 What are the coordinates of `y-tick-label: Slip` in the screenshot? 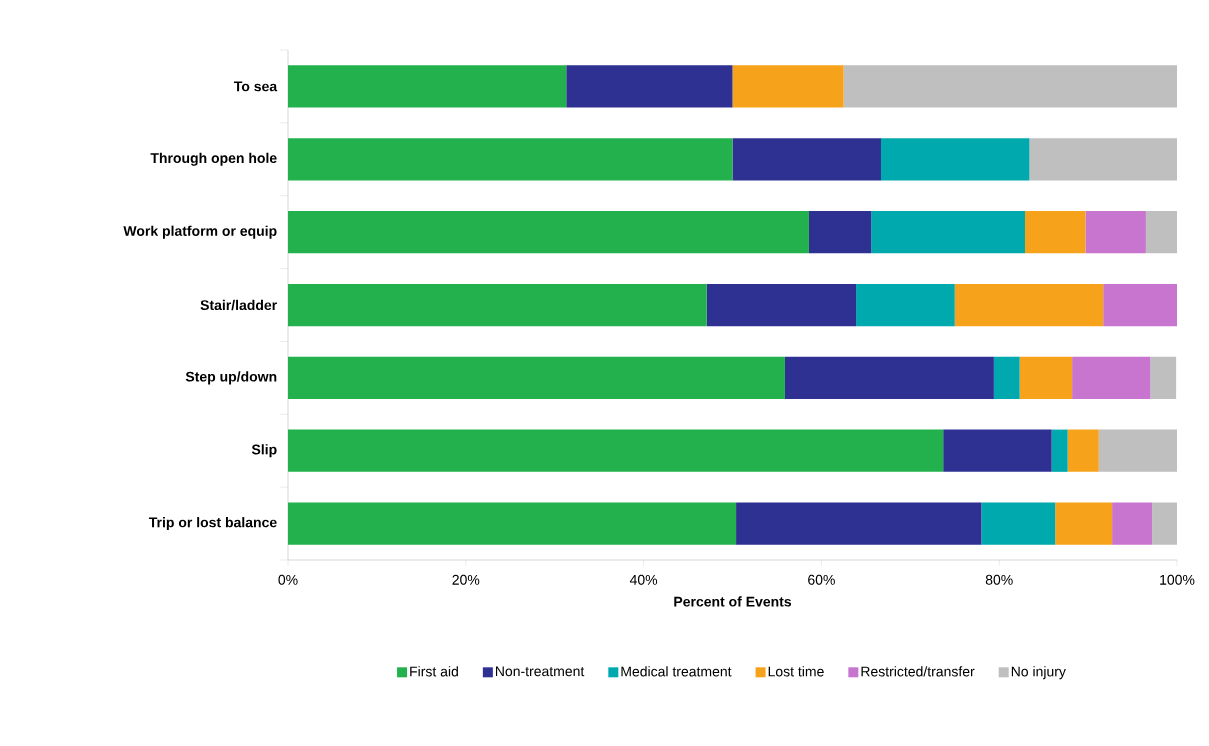 It's located at (264, 451).